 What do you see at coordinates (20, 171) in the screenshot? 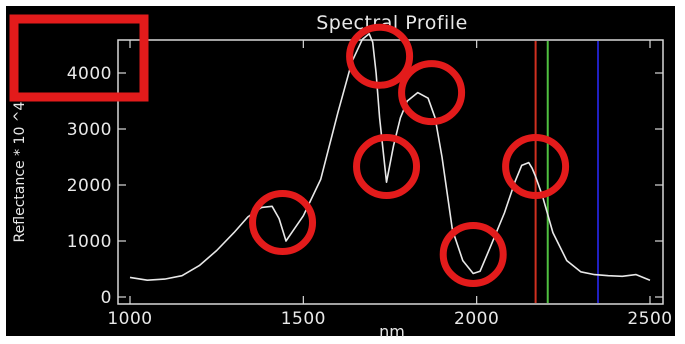
I see `y-axis-label: Reflectance * 10 ^4` at bounding box center [20, 171].